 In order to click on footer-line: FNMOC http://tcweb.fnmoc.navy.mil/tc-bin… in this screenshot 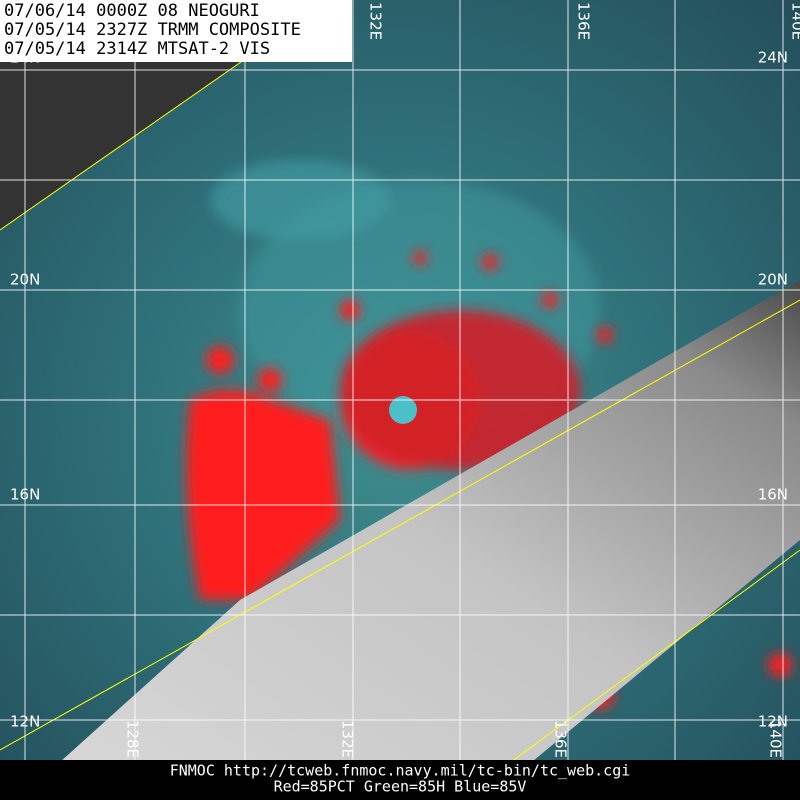, I will do `click(400, 771)`.